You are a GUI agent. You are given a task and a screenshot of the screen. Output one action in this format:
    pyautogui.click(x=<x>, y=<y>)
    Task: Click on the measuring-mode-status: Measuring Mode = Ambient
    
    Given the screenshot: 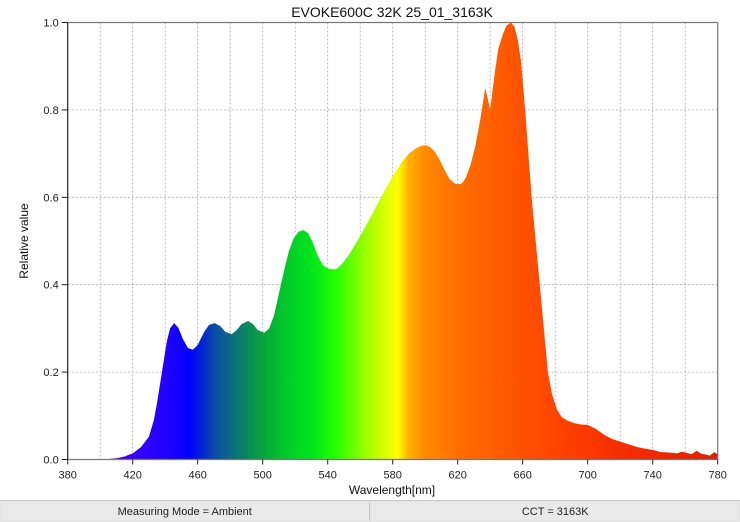 What is the action you would take?
    pyautogui.click(x=185, y=511)
    